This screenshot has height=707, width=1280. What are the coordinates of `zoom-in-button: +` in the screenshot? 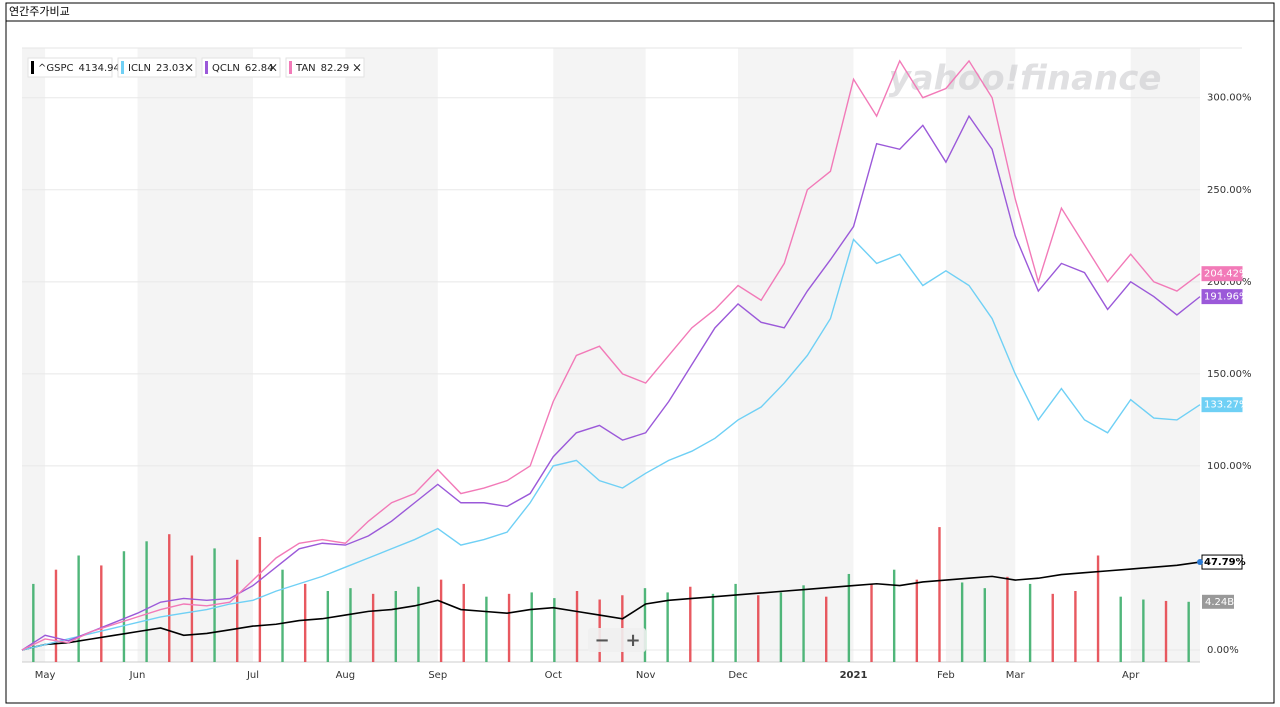 It's located at (632, 640).